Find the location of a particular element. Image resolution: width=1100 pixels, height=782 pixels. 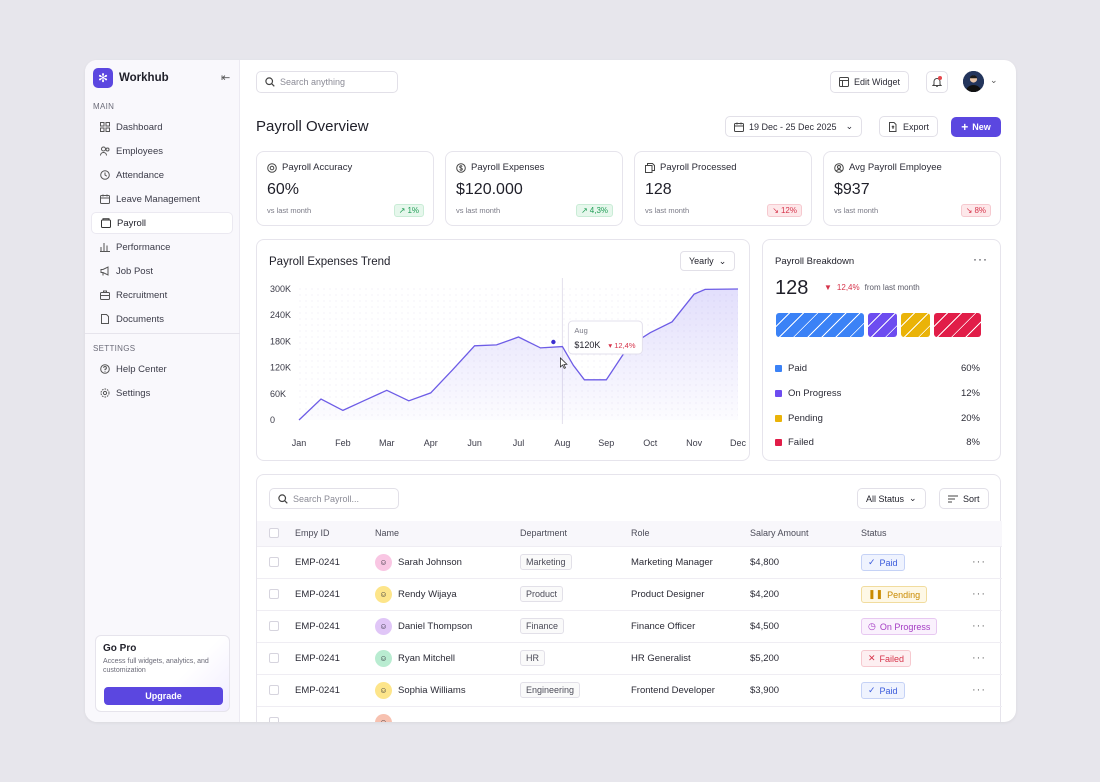

sort-button: Sort is located at coordinates (964, 498).